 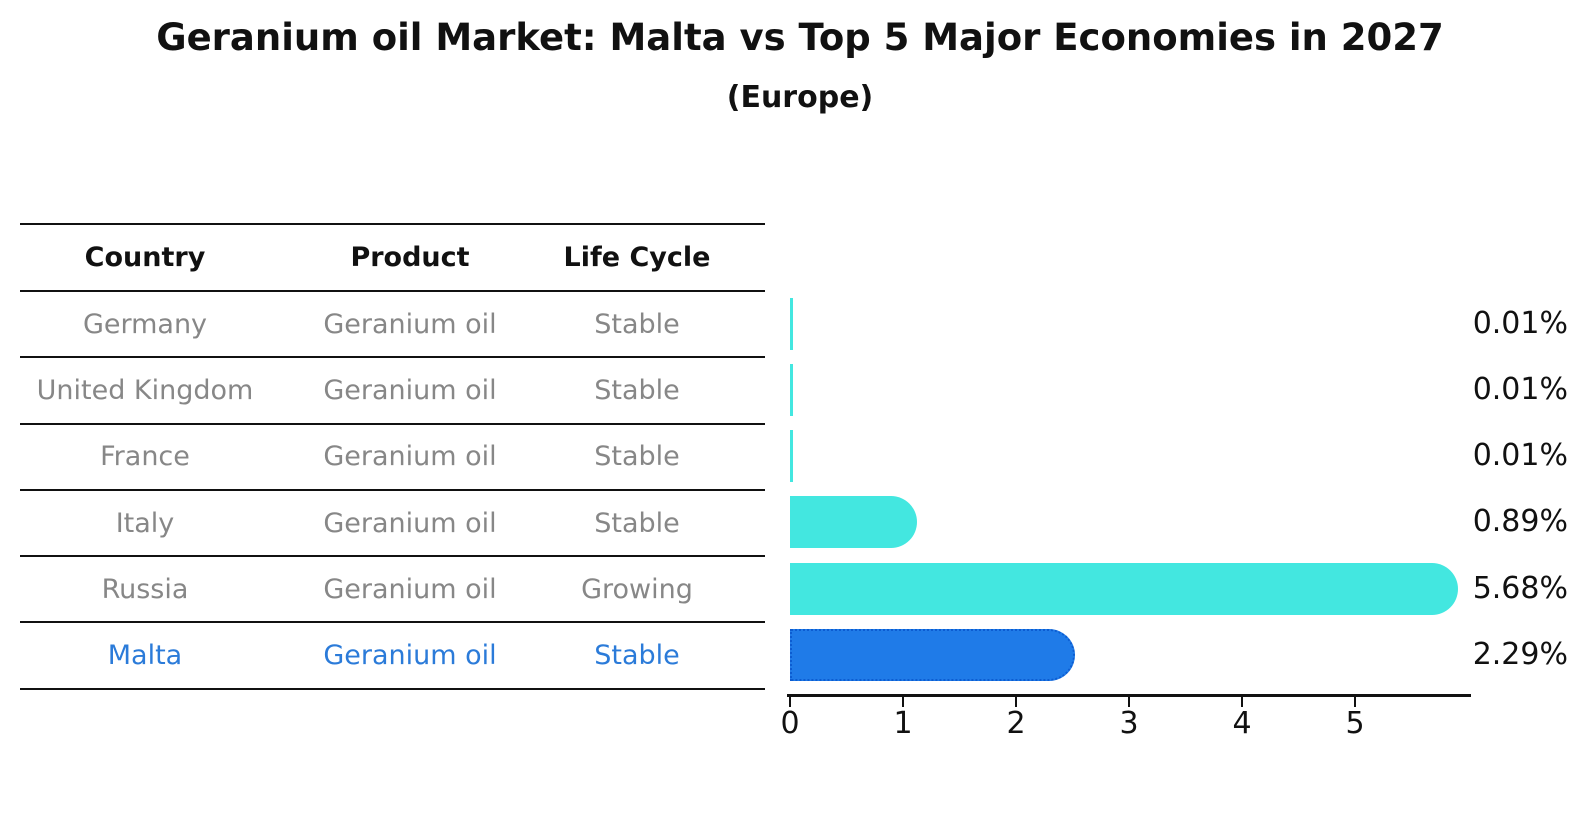 What do you see at coordinates (791, 389) in the screenshot?
I see `bar-united-kingdom` at bounding box center [791, 389].